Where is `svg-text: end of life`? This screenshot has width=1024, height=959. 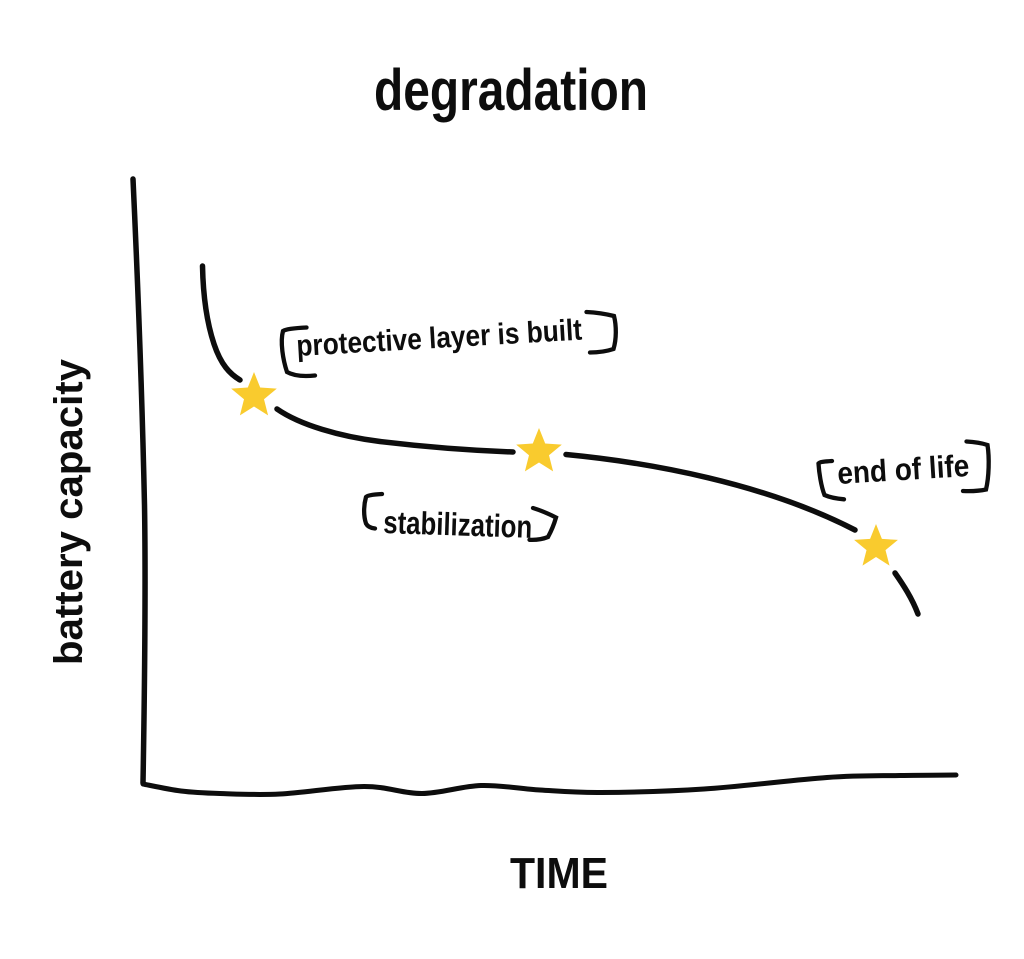
svg-text: end of life is located at coordinates (903, 469).